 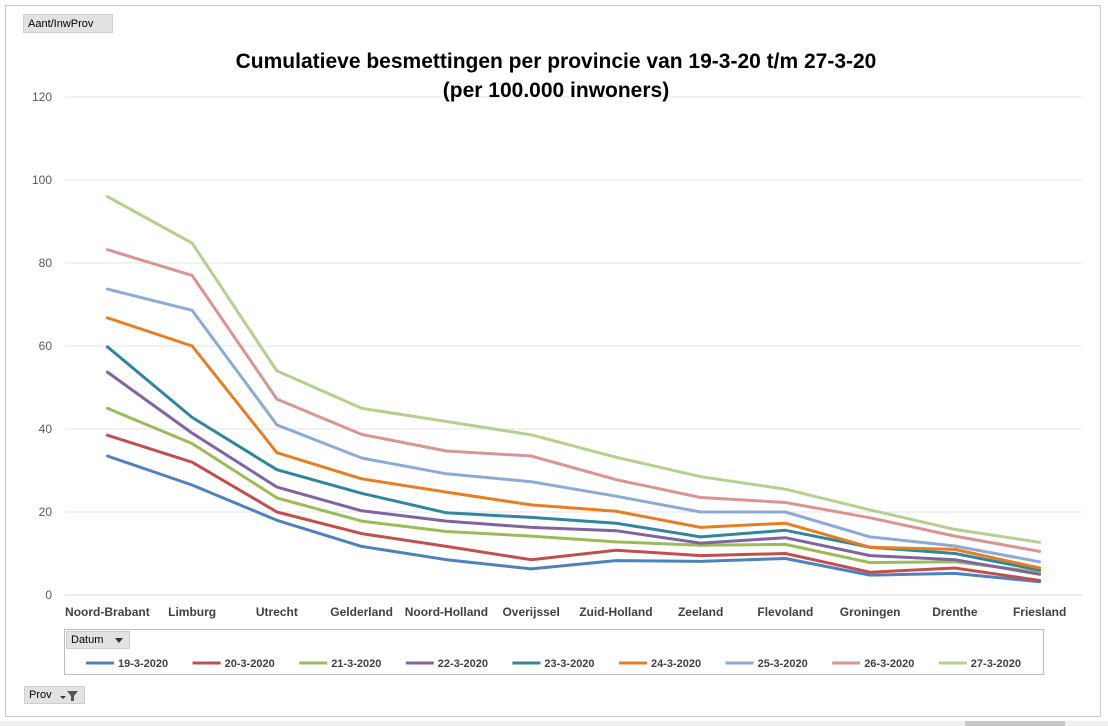 I want to click on values-field-button: Aant/InwProv, so click(x=68, y=23).